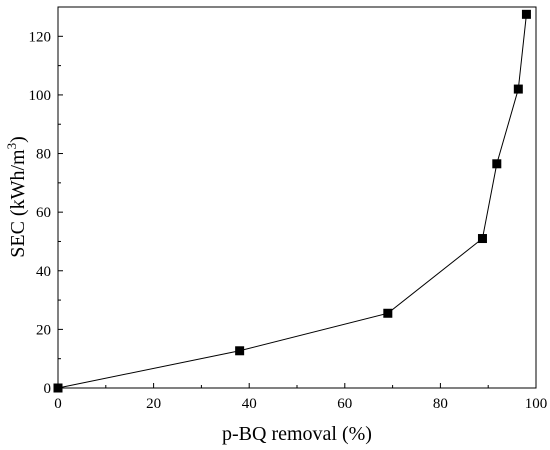 This screenshot has width=550, height=450. I want to click on y-tick-label: 60, so click(43, 213).